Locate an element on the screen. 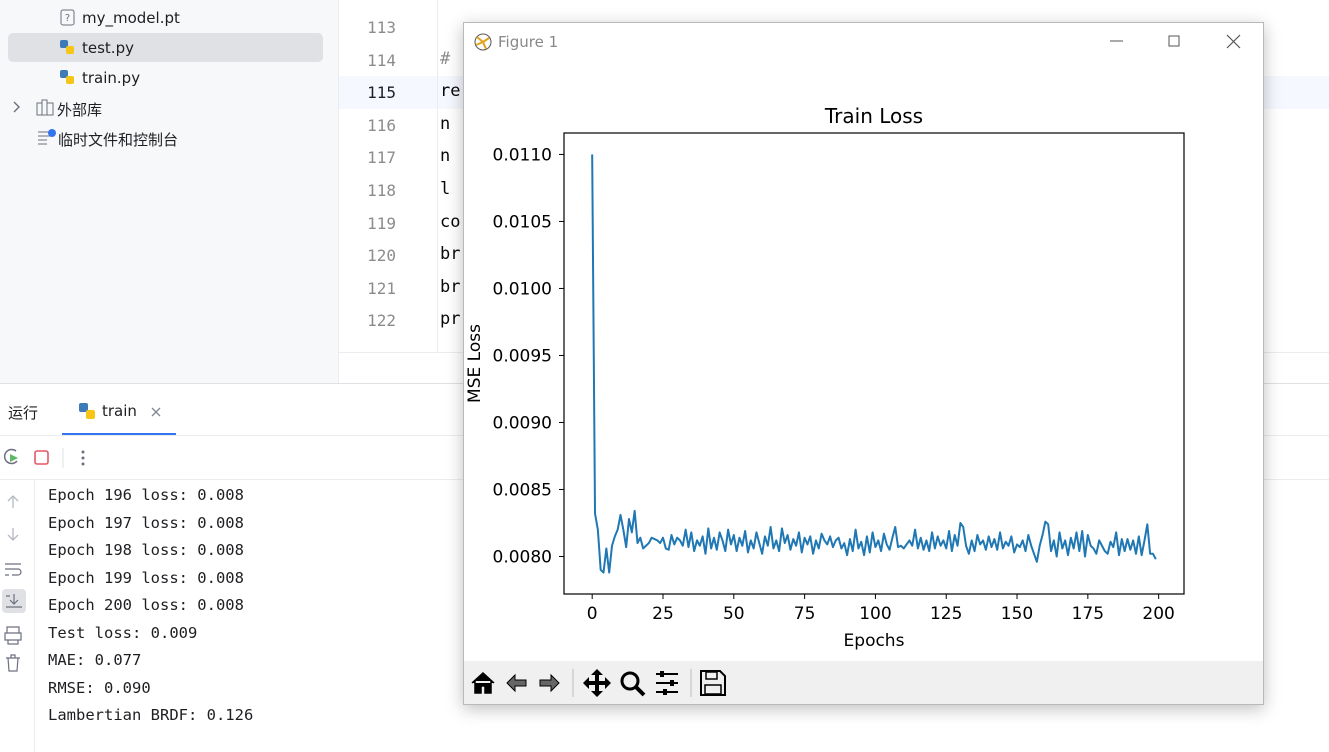 This screenshot has width=1329, height=752. y-tick-label: 0.0105 is located at coordinates (522, 222).